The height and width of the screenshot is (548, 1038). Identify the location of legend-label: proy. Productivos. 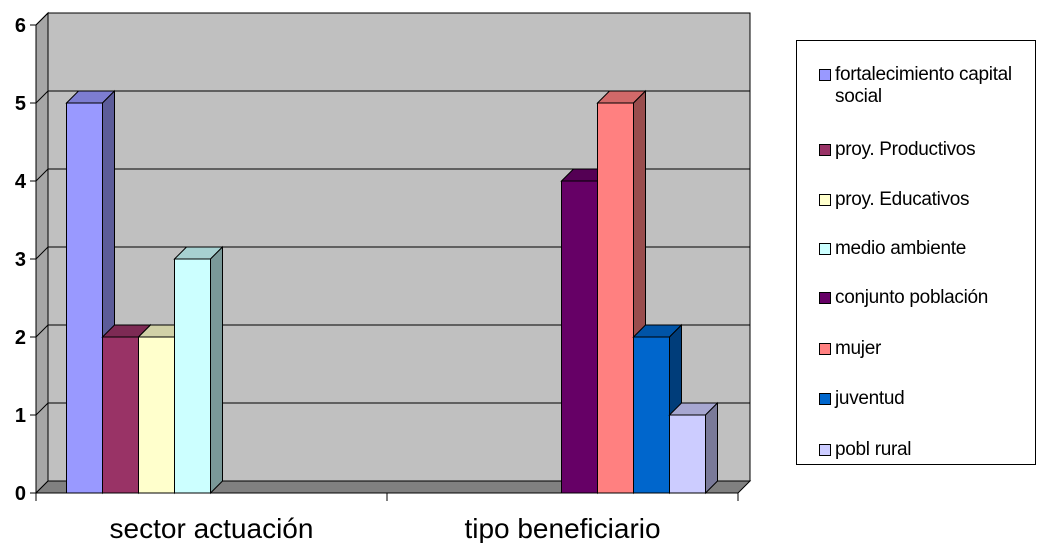
(905, 149).